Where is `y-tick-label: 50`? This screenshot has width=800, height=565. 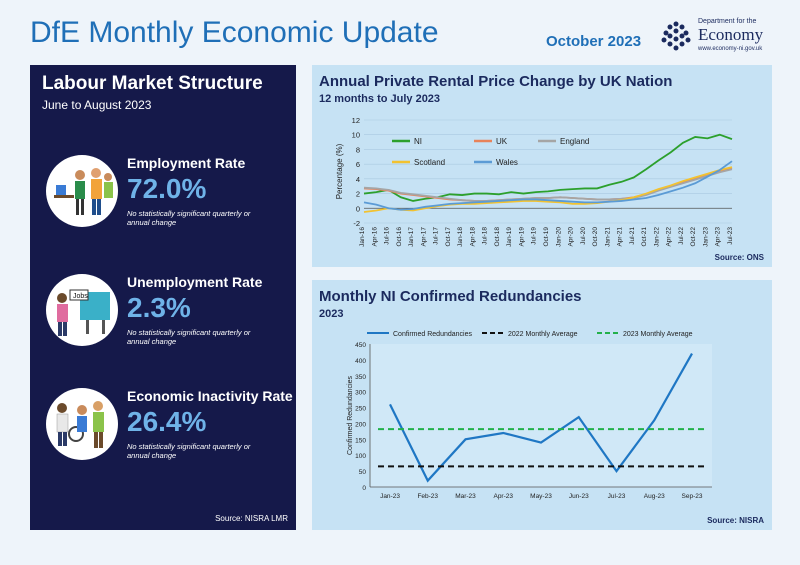
y-tick-label: 50 is located at coordinates (363, 472).